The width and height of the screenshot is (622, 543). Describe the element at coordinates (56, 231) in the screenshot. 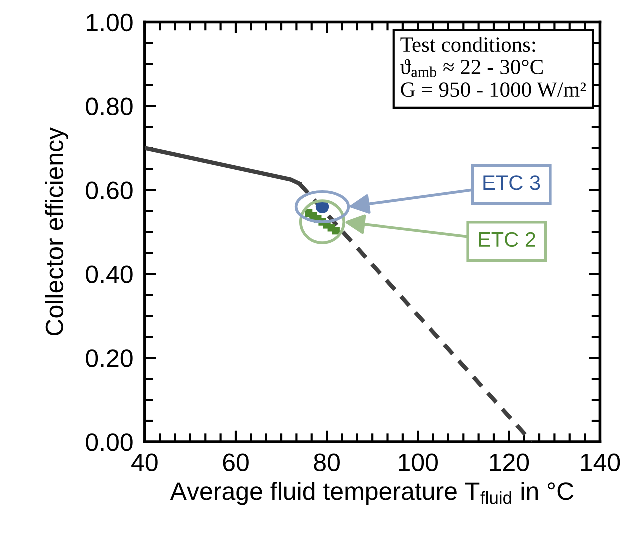

I see `y-axis-title: Collector efficiency` at that location.